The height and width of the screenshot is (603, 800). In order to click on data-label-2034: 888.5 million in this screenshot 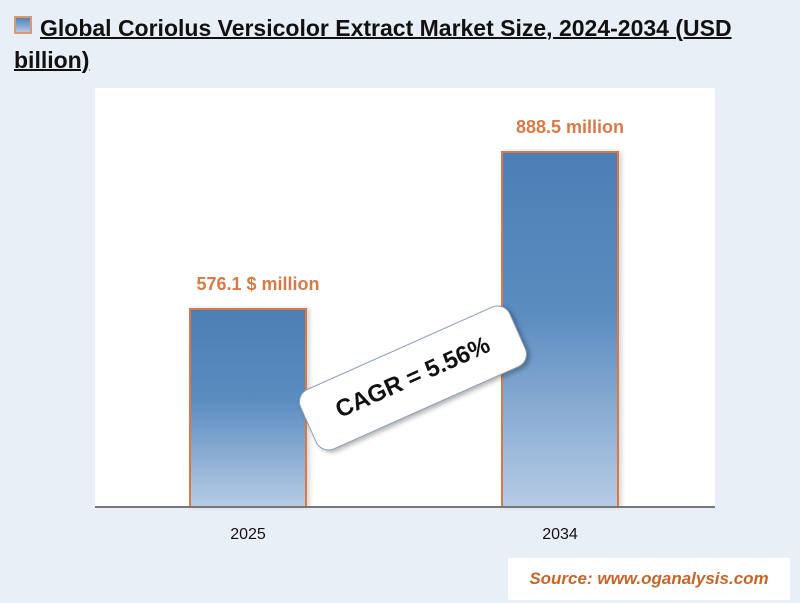, I will do `click(570, 127)`.